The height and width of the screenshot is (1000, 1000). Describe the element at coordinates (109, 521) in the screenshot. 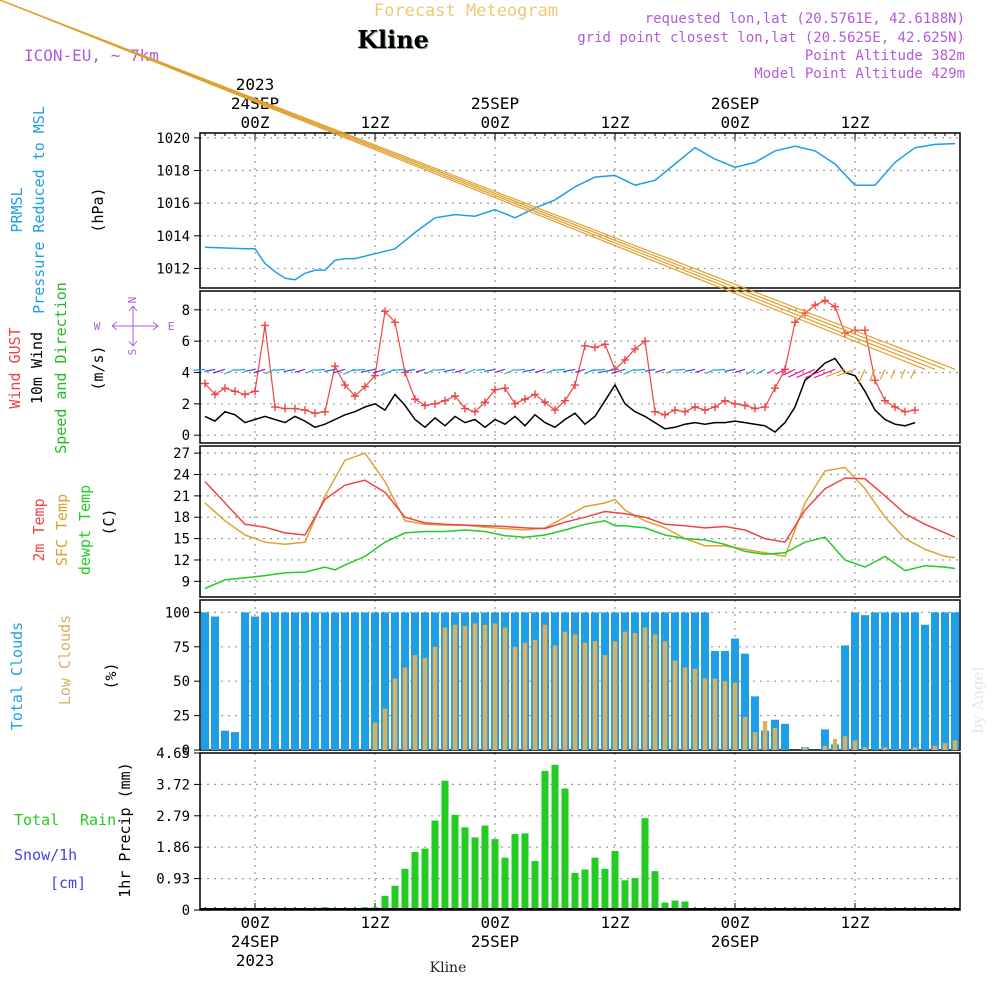

I see `temp-unit: (C)` at that location.